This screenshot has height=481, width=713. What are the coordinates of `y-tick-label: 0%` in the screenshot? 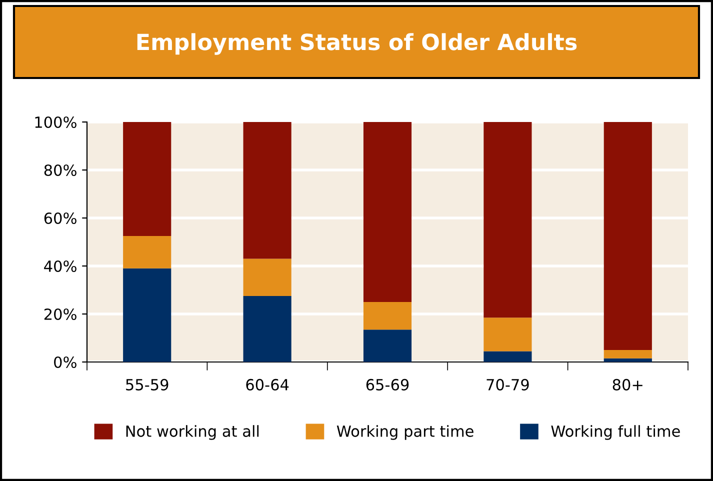 It's located at (65, 362).